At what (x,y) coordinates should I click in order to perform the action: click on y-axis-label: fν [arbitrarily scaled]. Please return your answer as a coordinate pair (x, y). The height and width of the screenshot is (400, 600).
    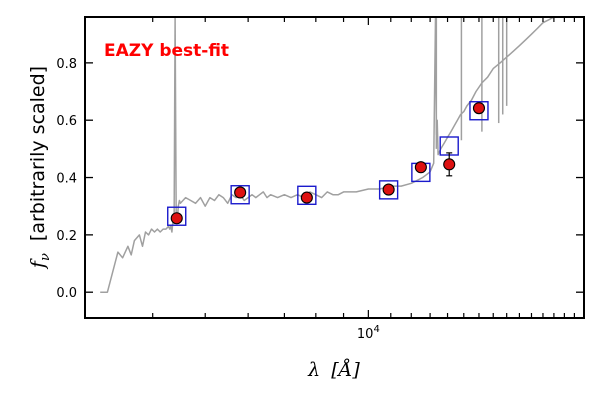
    Looking at the image, I should click on (40, 168).